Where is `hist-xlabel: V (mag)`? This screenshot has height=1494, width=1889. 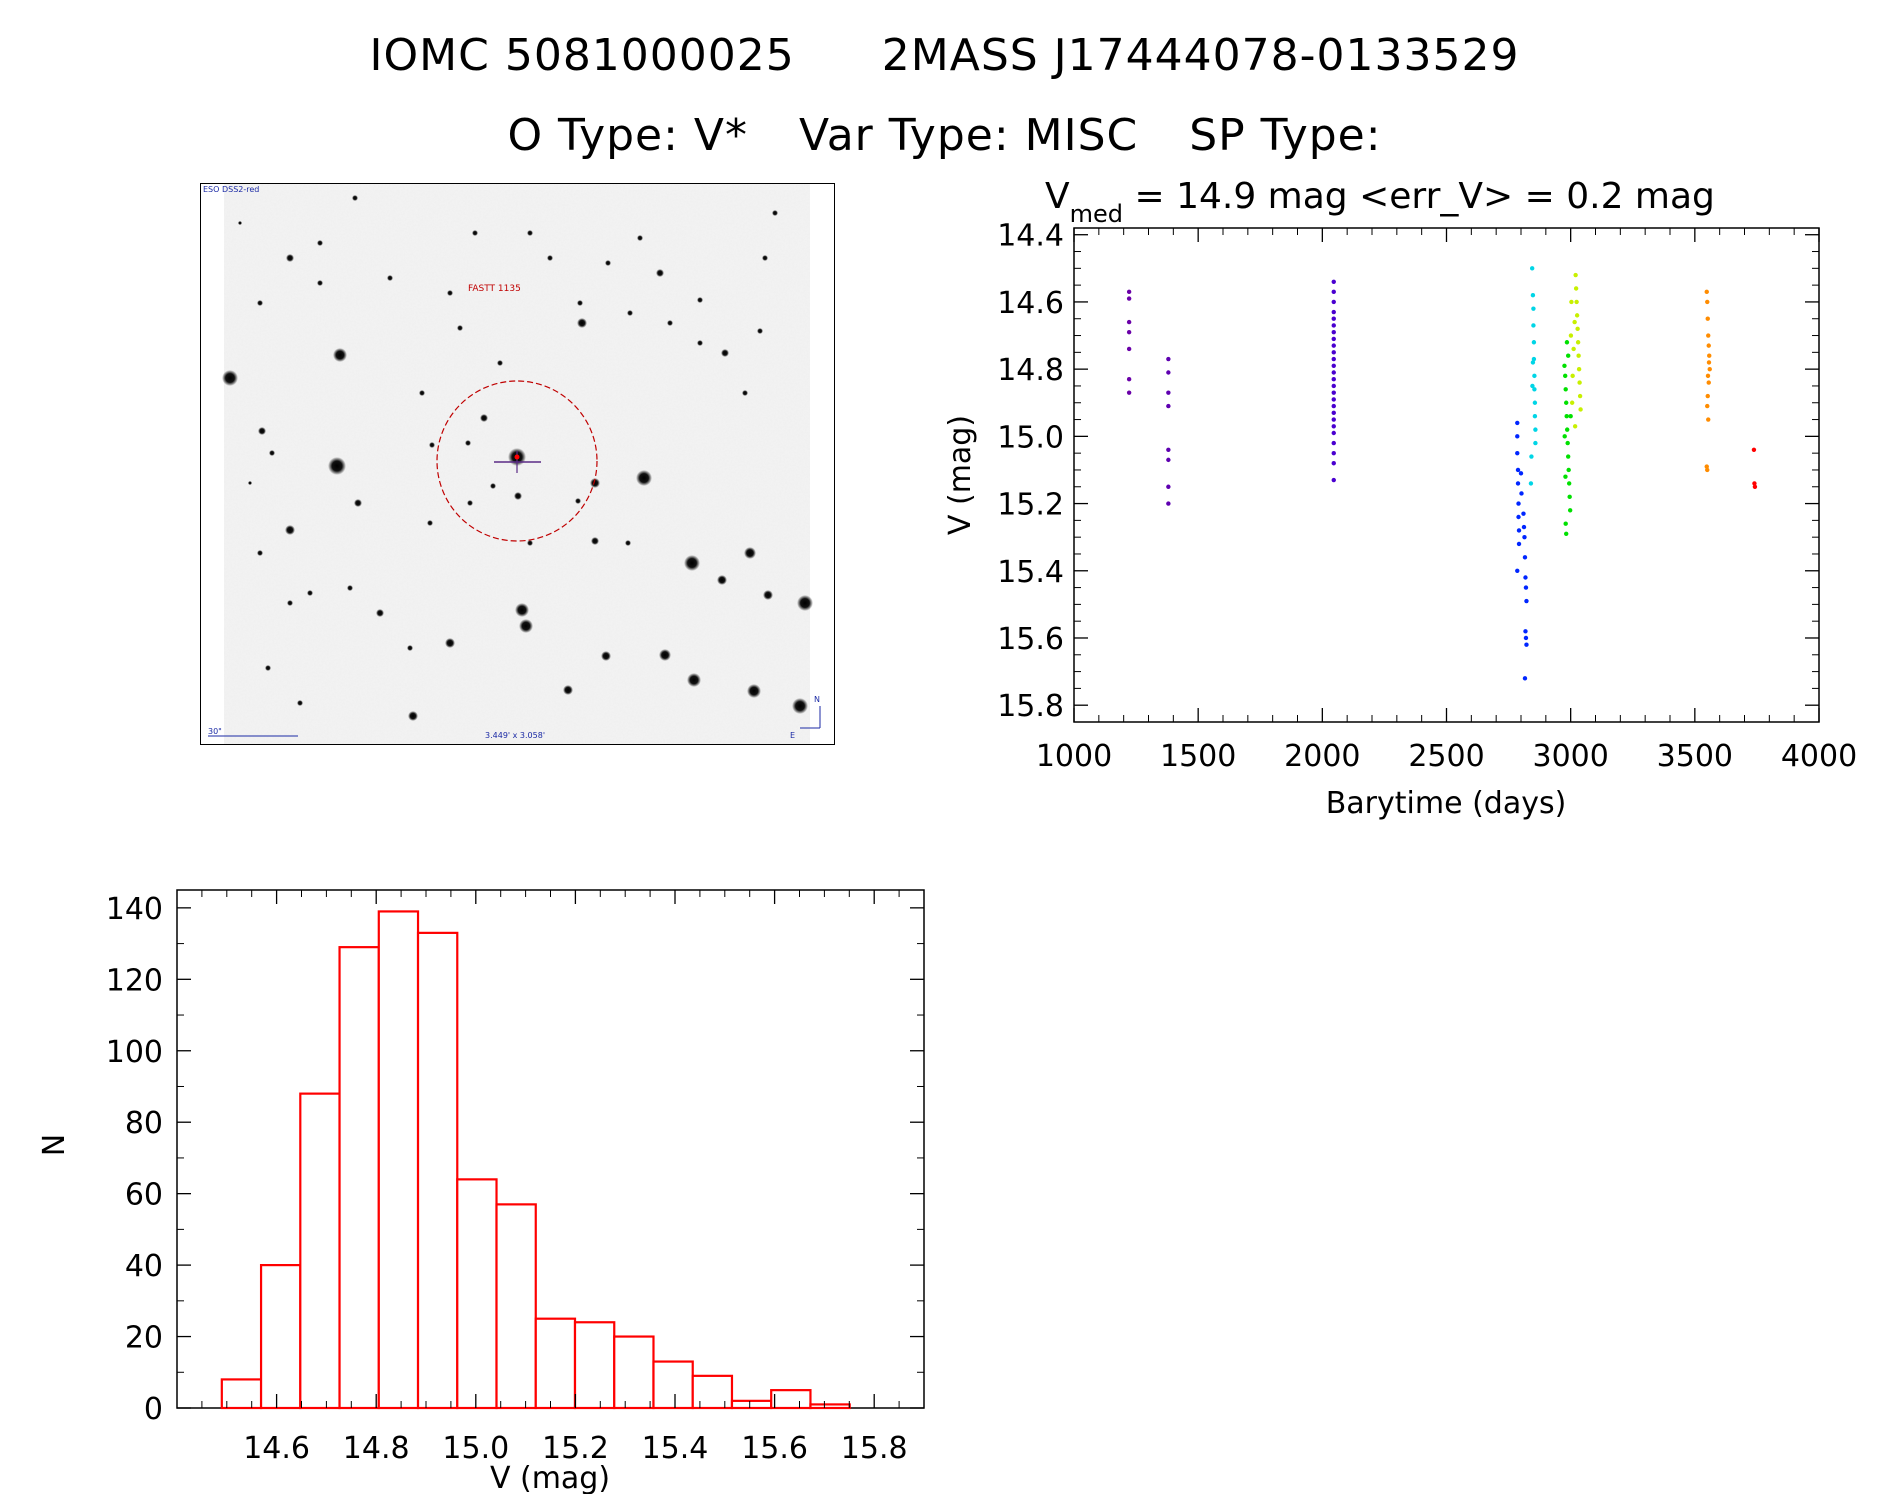
hist-xlabel: V (mag) is located at coordinates (550, 1477).